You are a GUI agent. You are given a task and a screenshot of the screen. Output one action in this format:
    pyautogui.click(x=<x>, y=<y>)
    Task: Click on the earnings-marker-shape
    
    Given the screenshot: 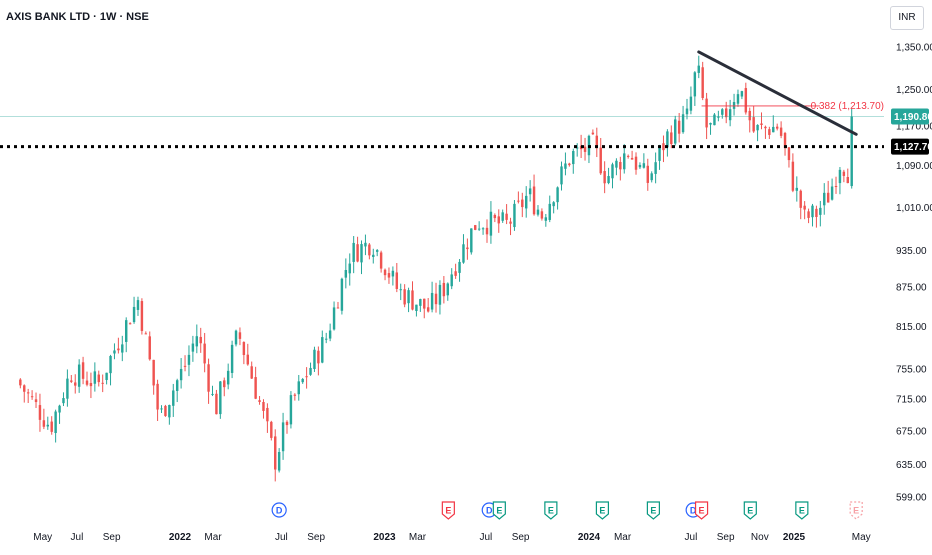 What is the action you would take?
    pyautogui.click(x=602, y=510)
    